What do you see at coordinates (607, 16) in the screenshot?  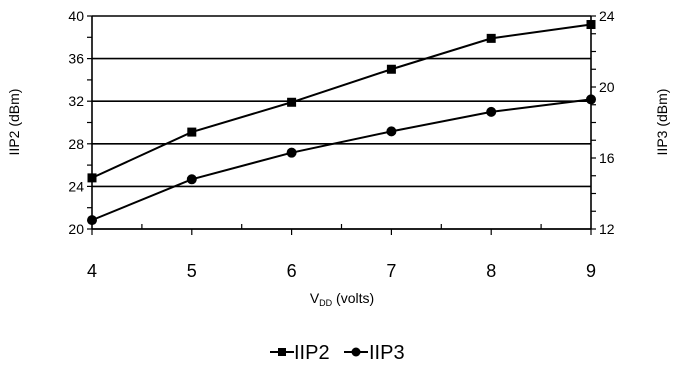 I see `y-right-tick-label: 24` at bounding box center [607, 16].